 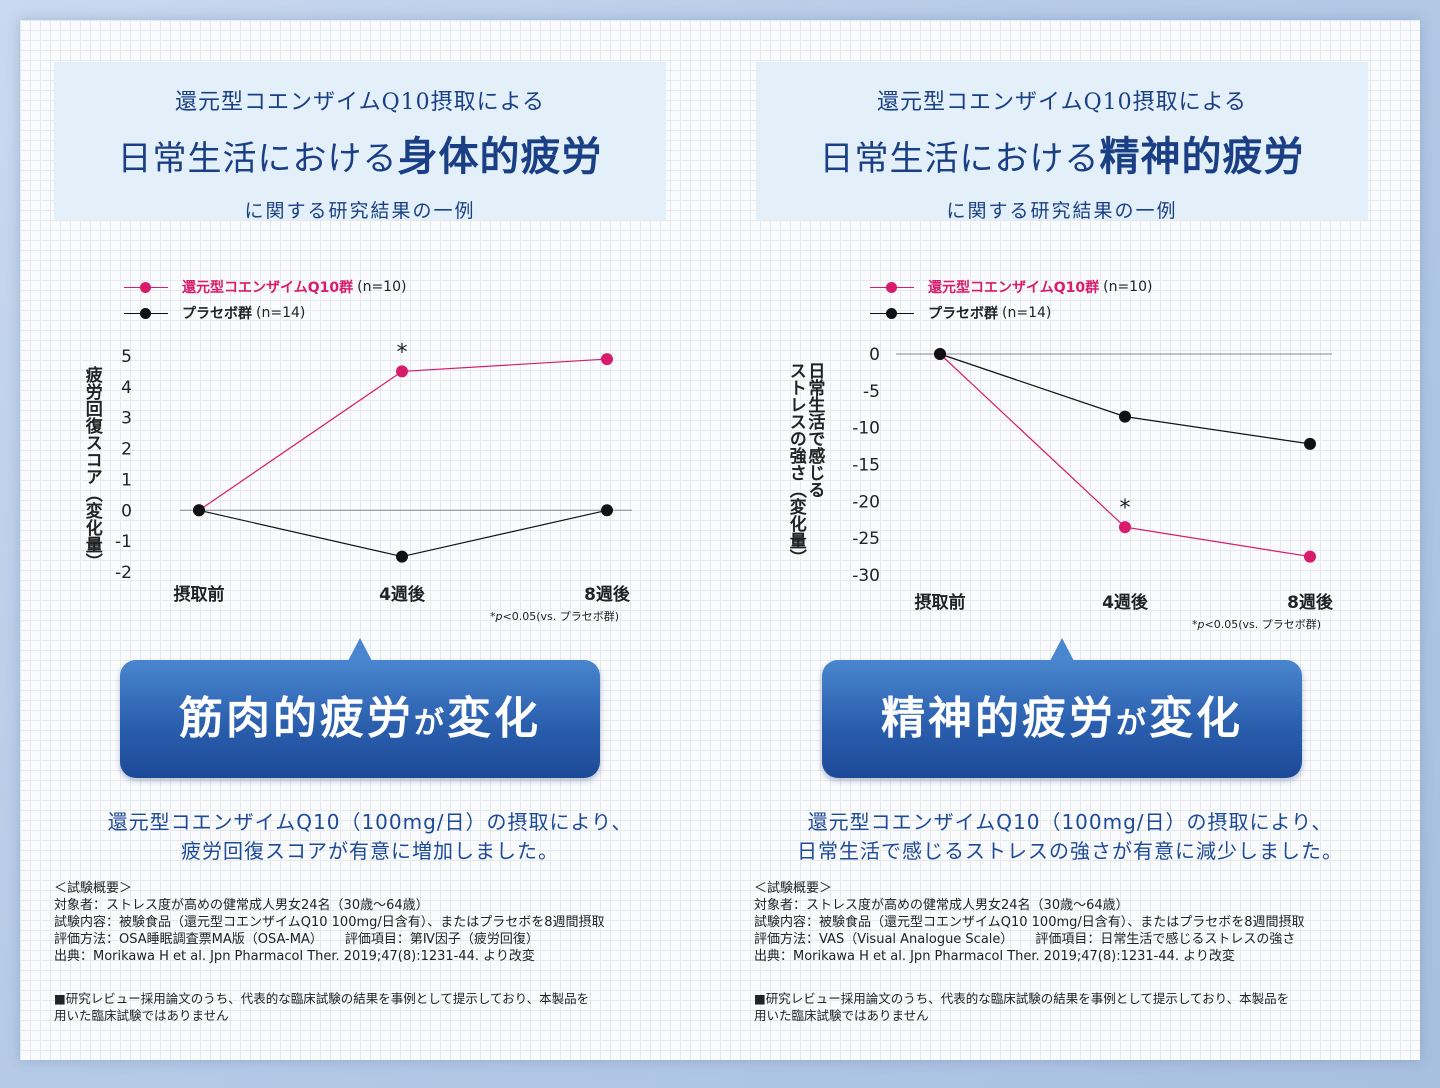 I want to click on summary-item: 評価項目：第Ⅳ因子（疲労回復）, so click(x=441, y=939).